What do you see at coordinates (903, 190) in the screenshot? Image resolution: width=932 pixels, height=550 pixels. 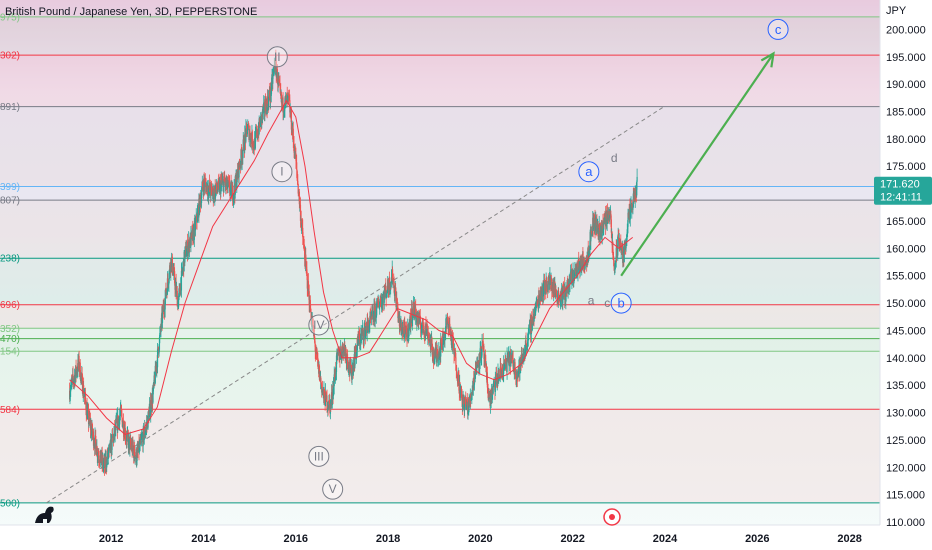 I see `last-price-tag: 171.620 12:41:11` at bounding box center [903, 190].